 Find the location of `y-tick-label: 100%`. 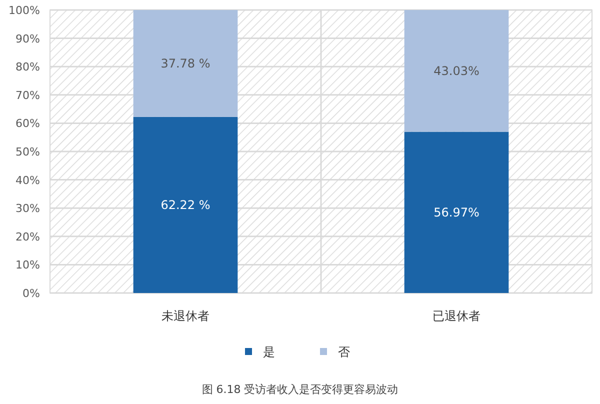

y-tick-label: 100% is located at coordinates (24, 10).